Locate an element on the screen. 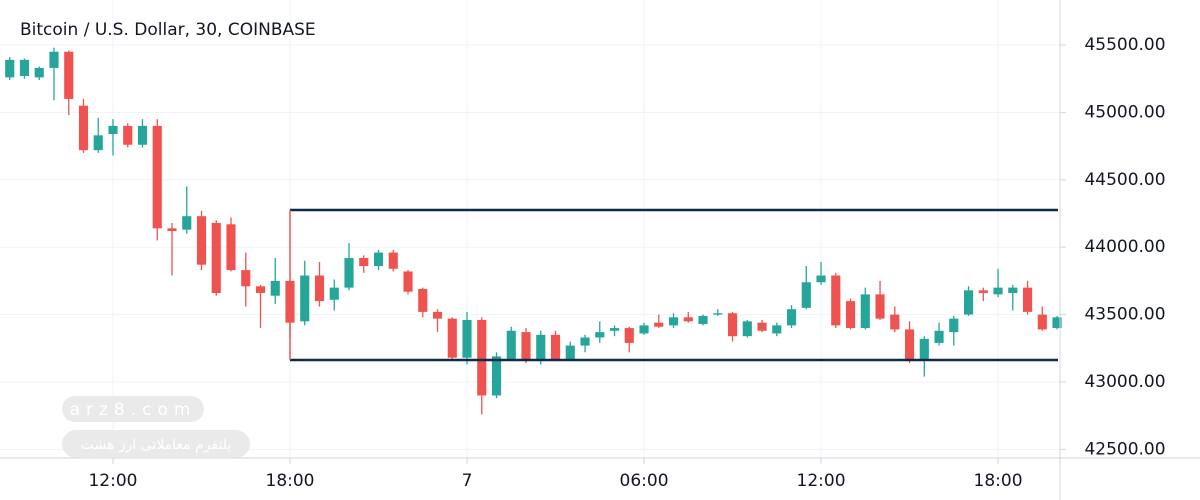 This screenshot has height=500, width=1200. y-tick-label: 45000.00 is located at coordinates (1124, 112).